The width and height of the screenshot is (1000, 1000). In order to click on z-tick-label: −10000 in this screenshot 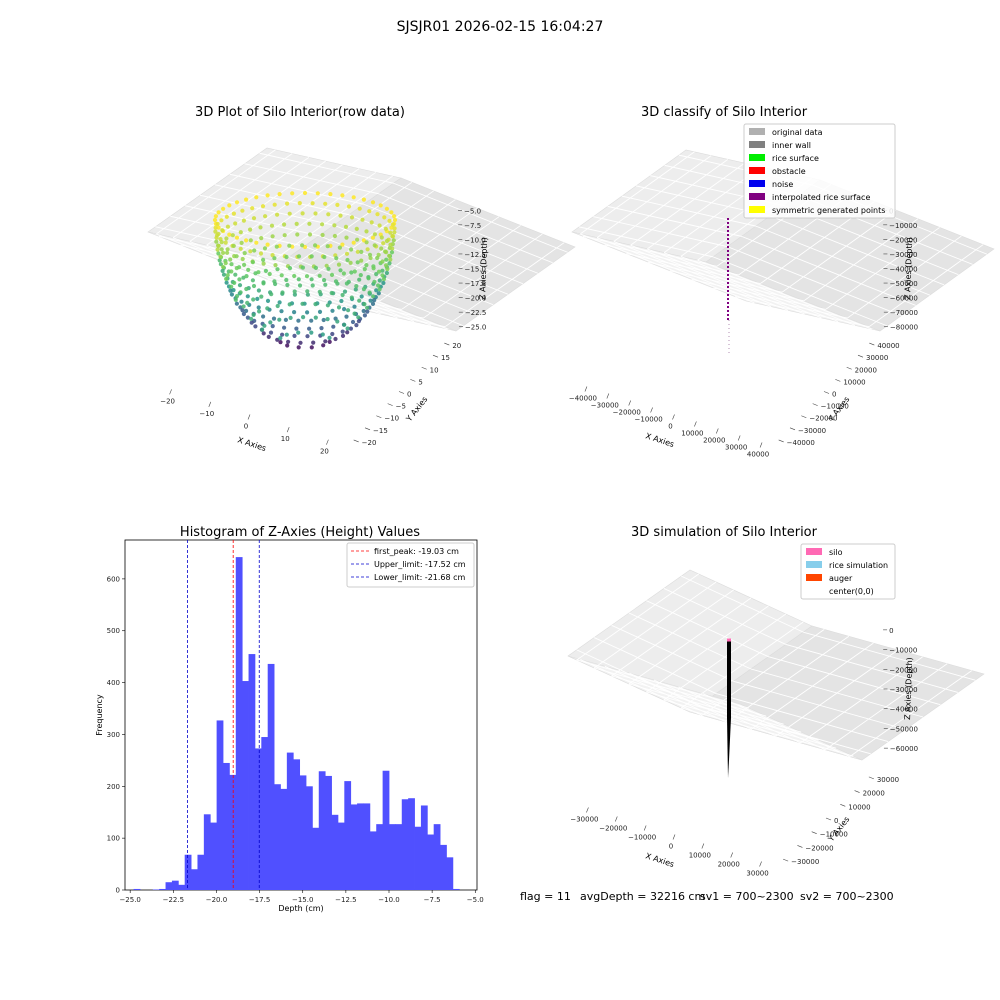, I will do `click(903, 651)`.